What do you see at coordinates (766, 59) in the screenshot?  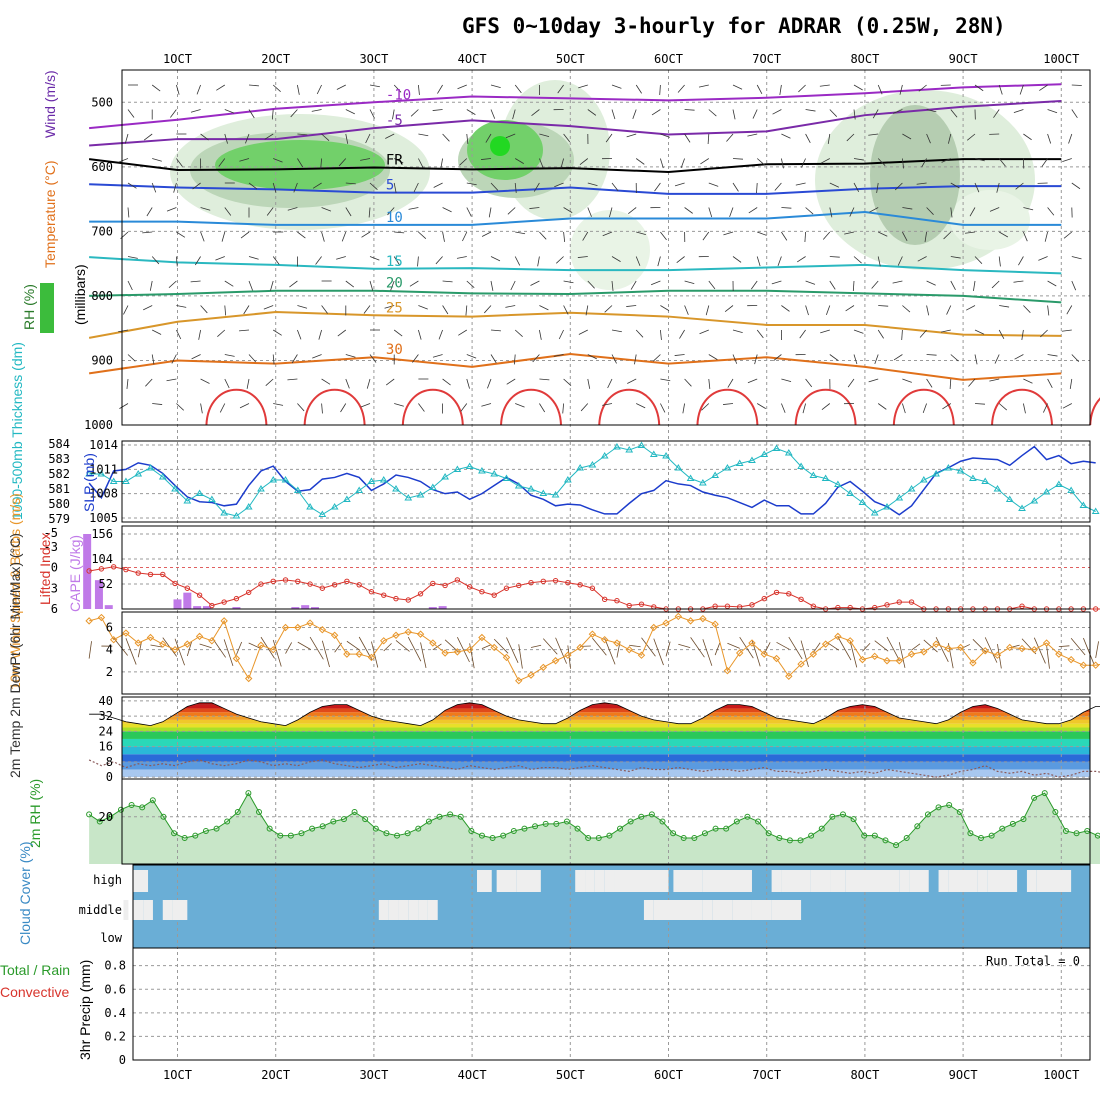 I see `date-tick-top: 7OCT` at bounding box center [766, 59].